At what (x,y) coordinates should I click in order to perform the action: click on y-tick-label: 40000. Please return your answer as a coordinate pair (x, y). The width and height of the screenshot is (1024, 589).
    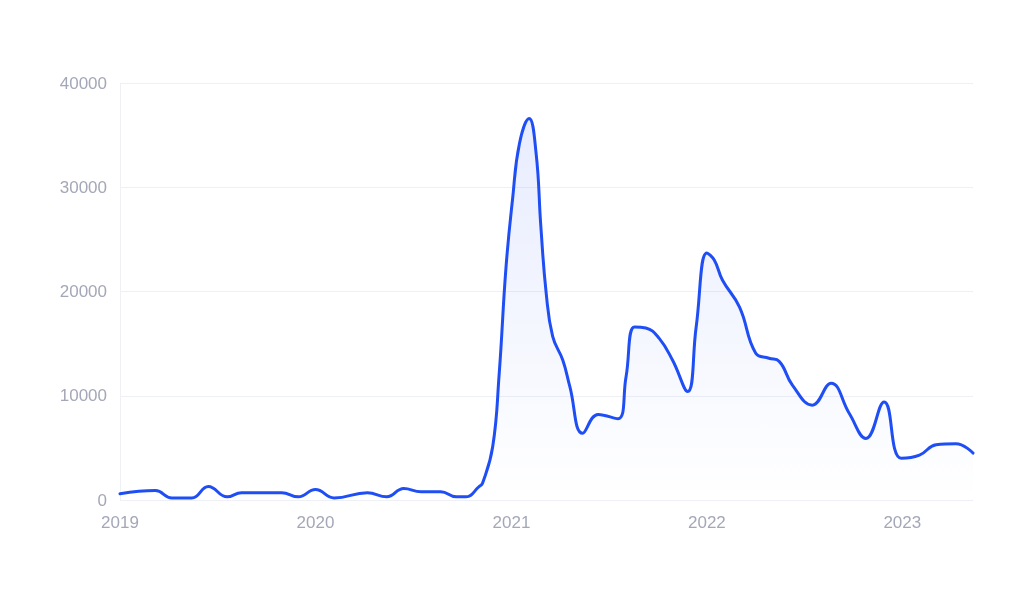
    Looking at the image, I should click on (83, 83).